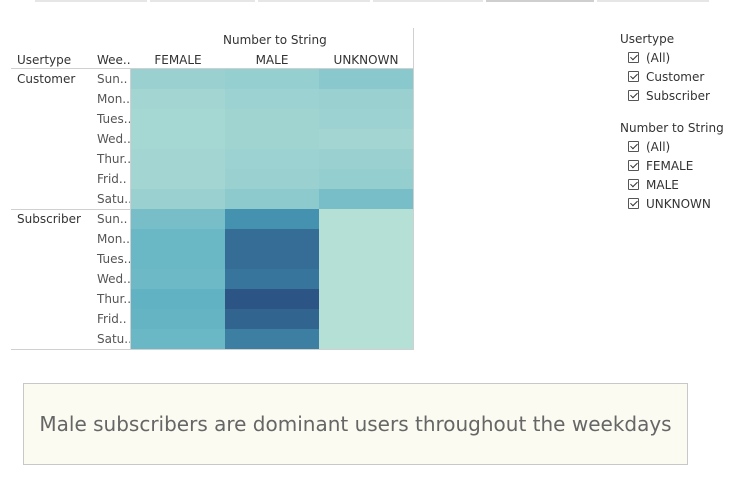 The height and width of the screenshot is (493, 756). I want to click on filter-option: FEMALE, so click(688, 165).